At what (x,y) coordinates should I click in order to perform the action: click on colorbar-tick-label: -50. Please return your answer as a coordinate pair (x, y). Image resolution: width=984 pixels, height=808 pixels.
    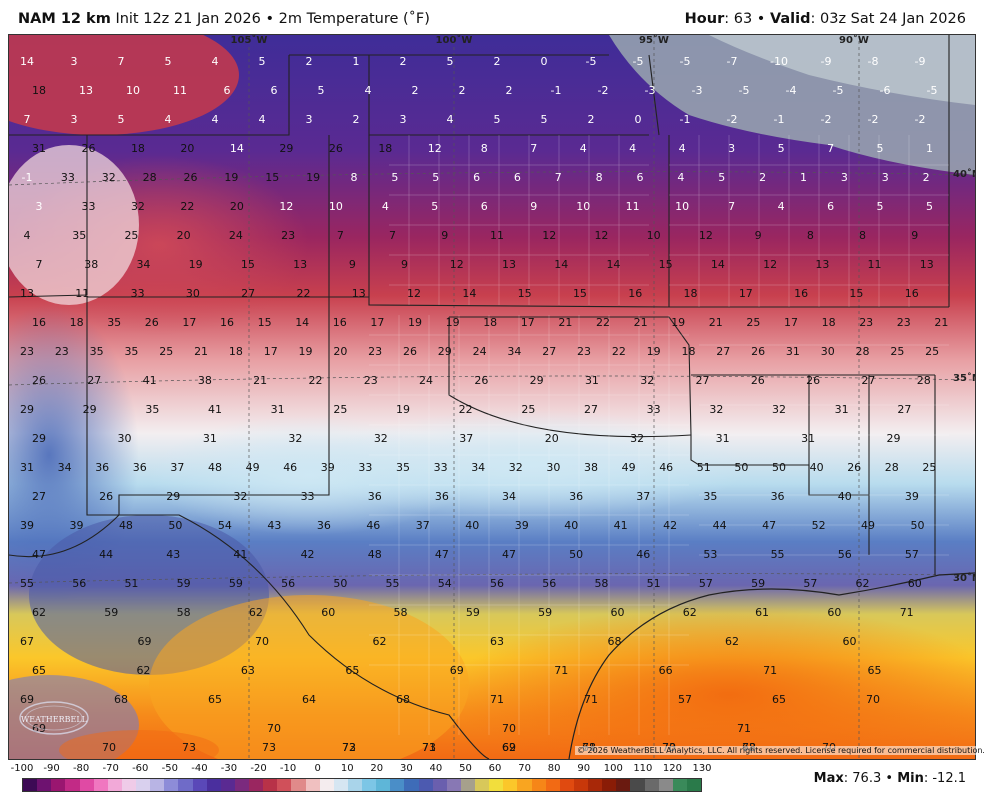
    Looking at the image, I should click on (169, 768).